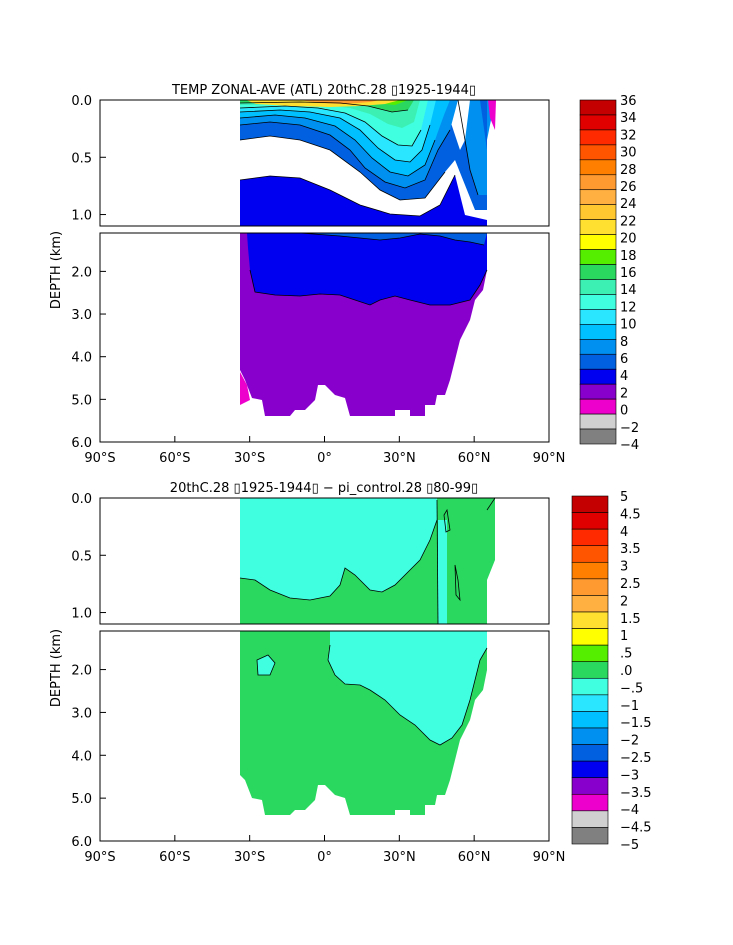 This screenshot has height=945, width=733. I want to click on colorbar-label: 8, so click(624, 342).